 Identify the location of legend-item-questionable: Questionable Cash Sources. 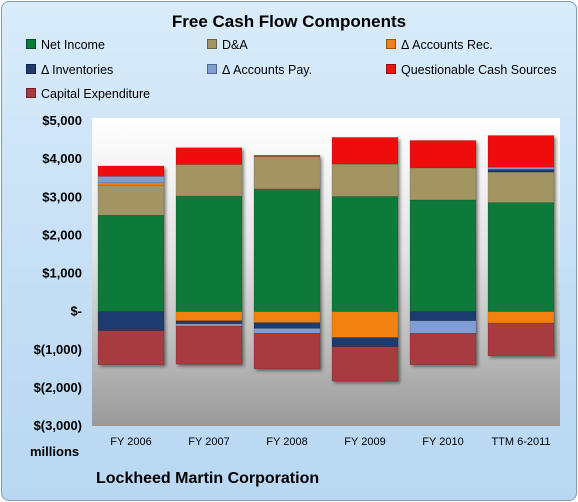
(471, 70).